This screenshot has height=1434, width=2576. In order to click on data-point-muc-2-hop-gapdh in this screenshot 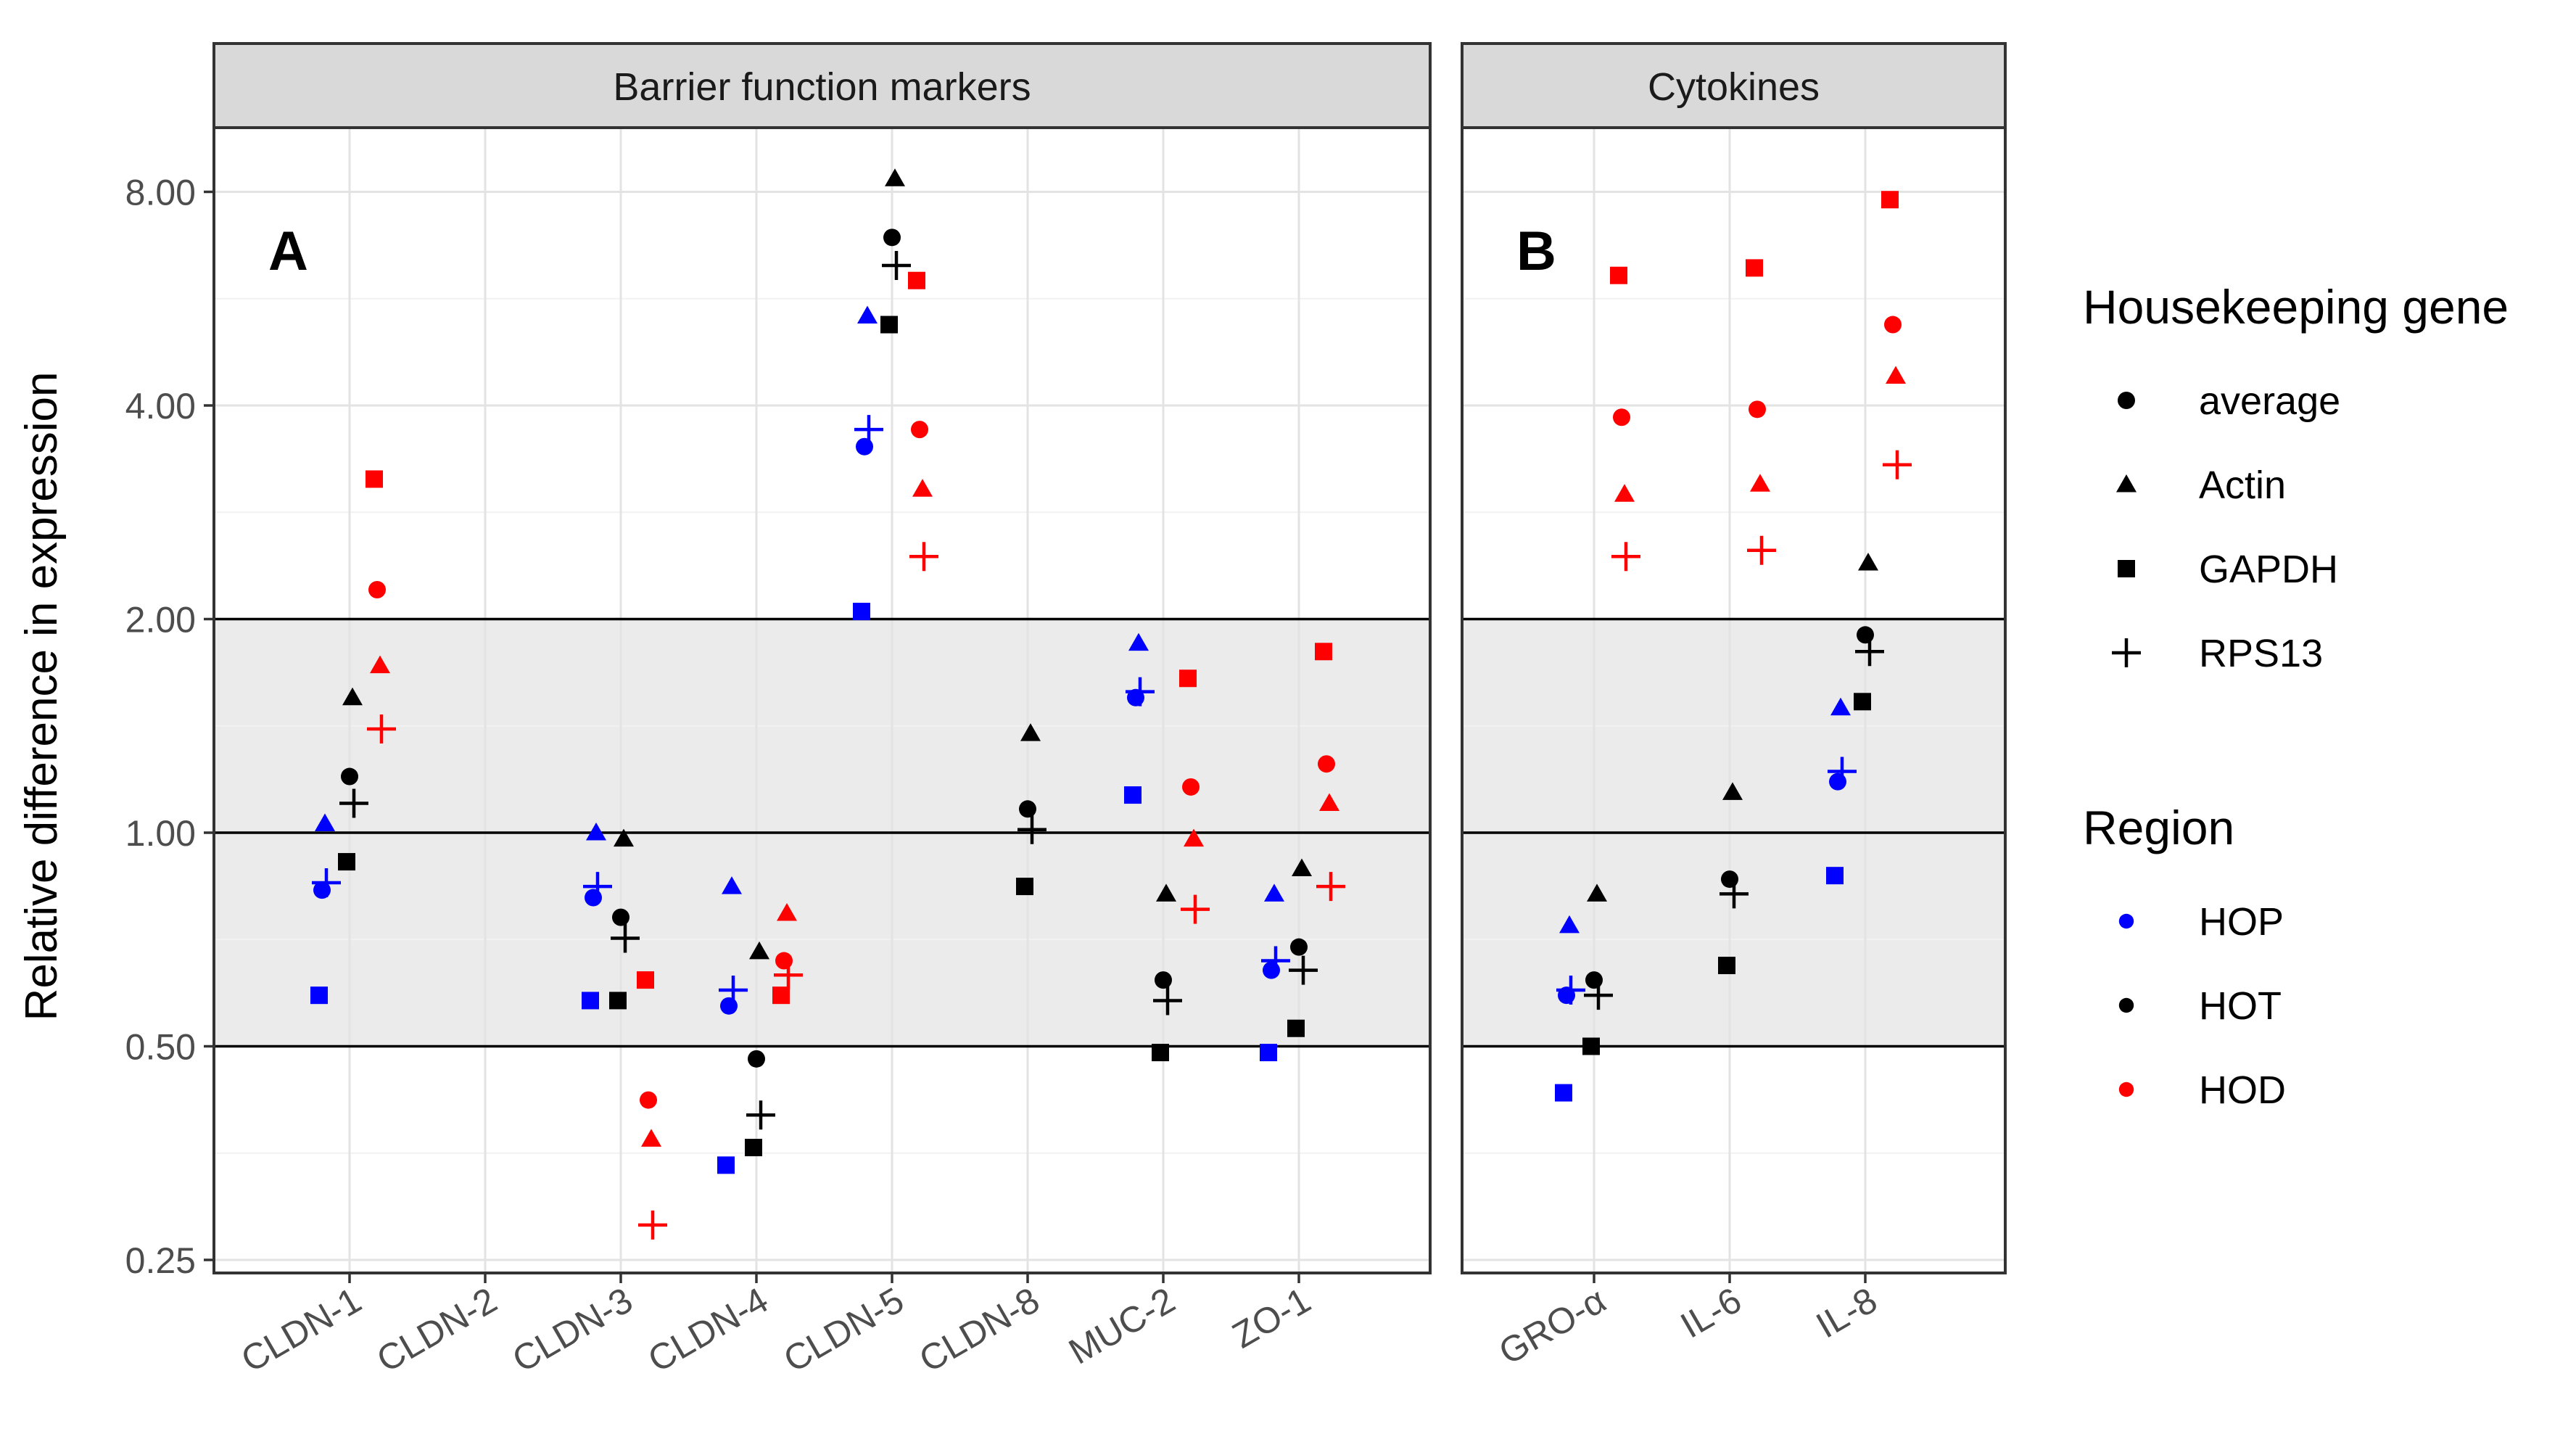, I will do `click(1133, 795)`.